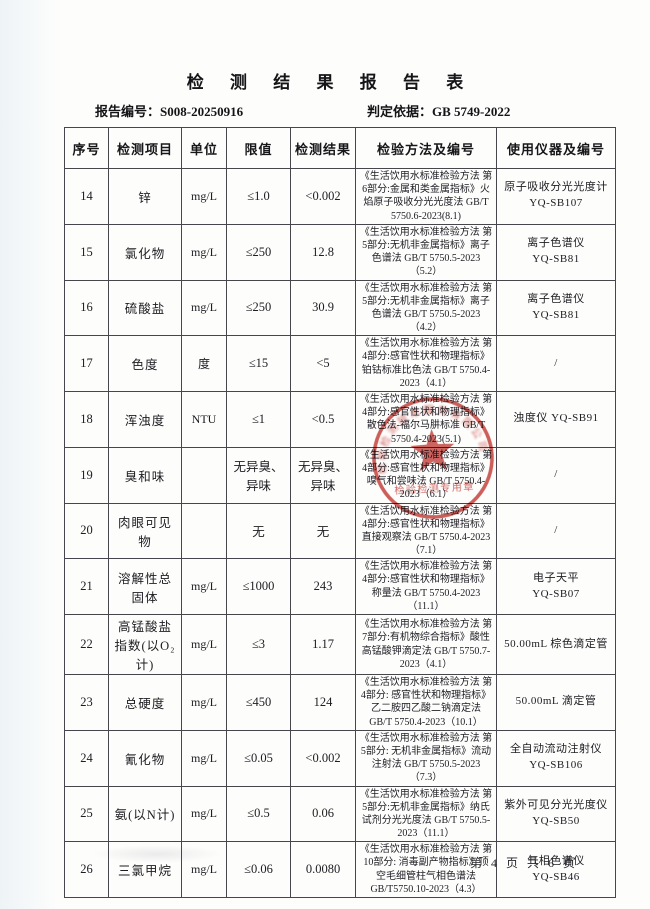  Describe the element at coordinates (86, 869) in the screenshot. I see `cell-no: 26` at that location.